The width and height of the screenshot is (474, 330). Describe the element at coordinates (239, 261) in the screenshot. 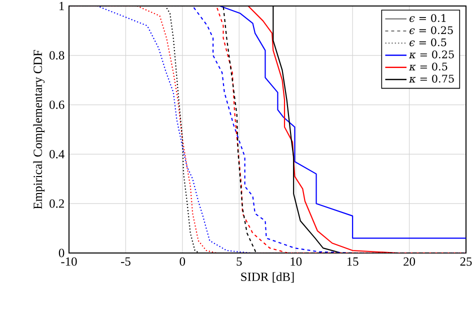

I see `x-tick-label: 5` at that location.